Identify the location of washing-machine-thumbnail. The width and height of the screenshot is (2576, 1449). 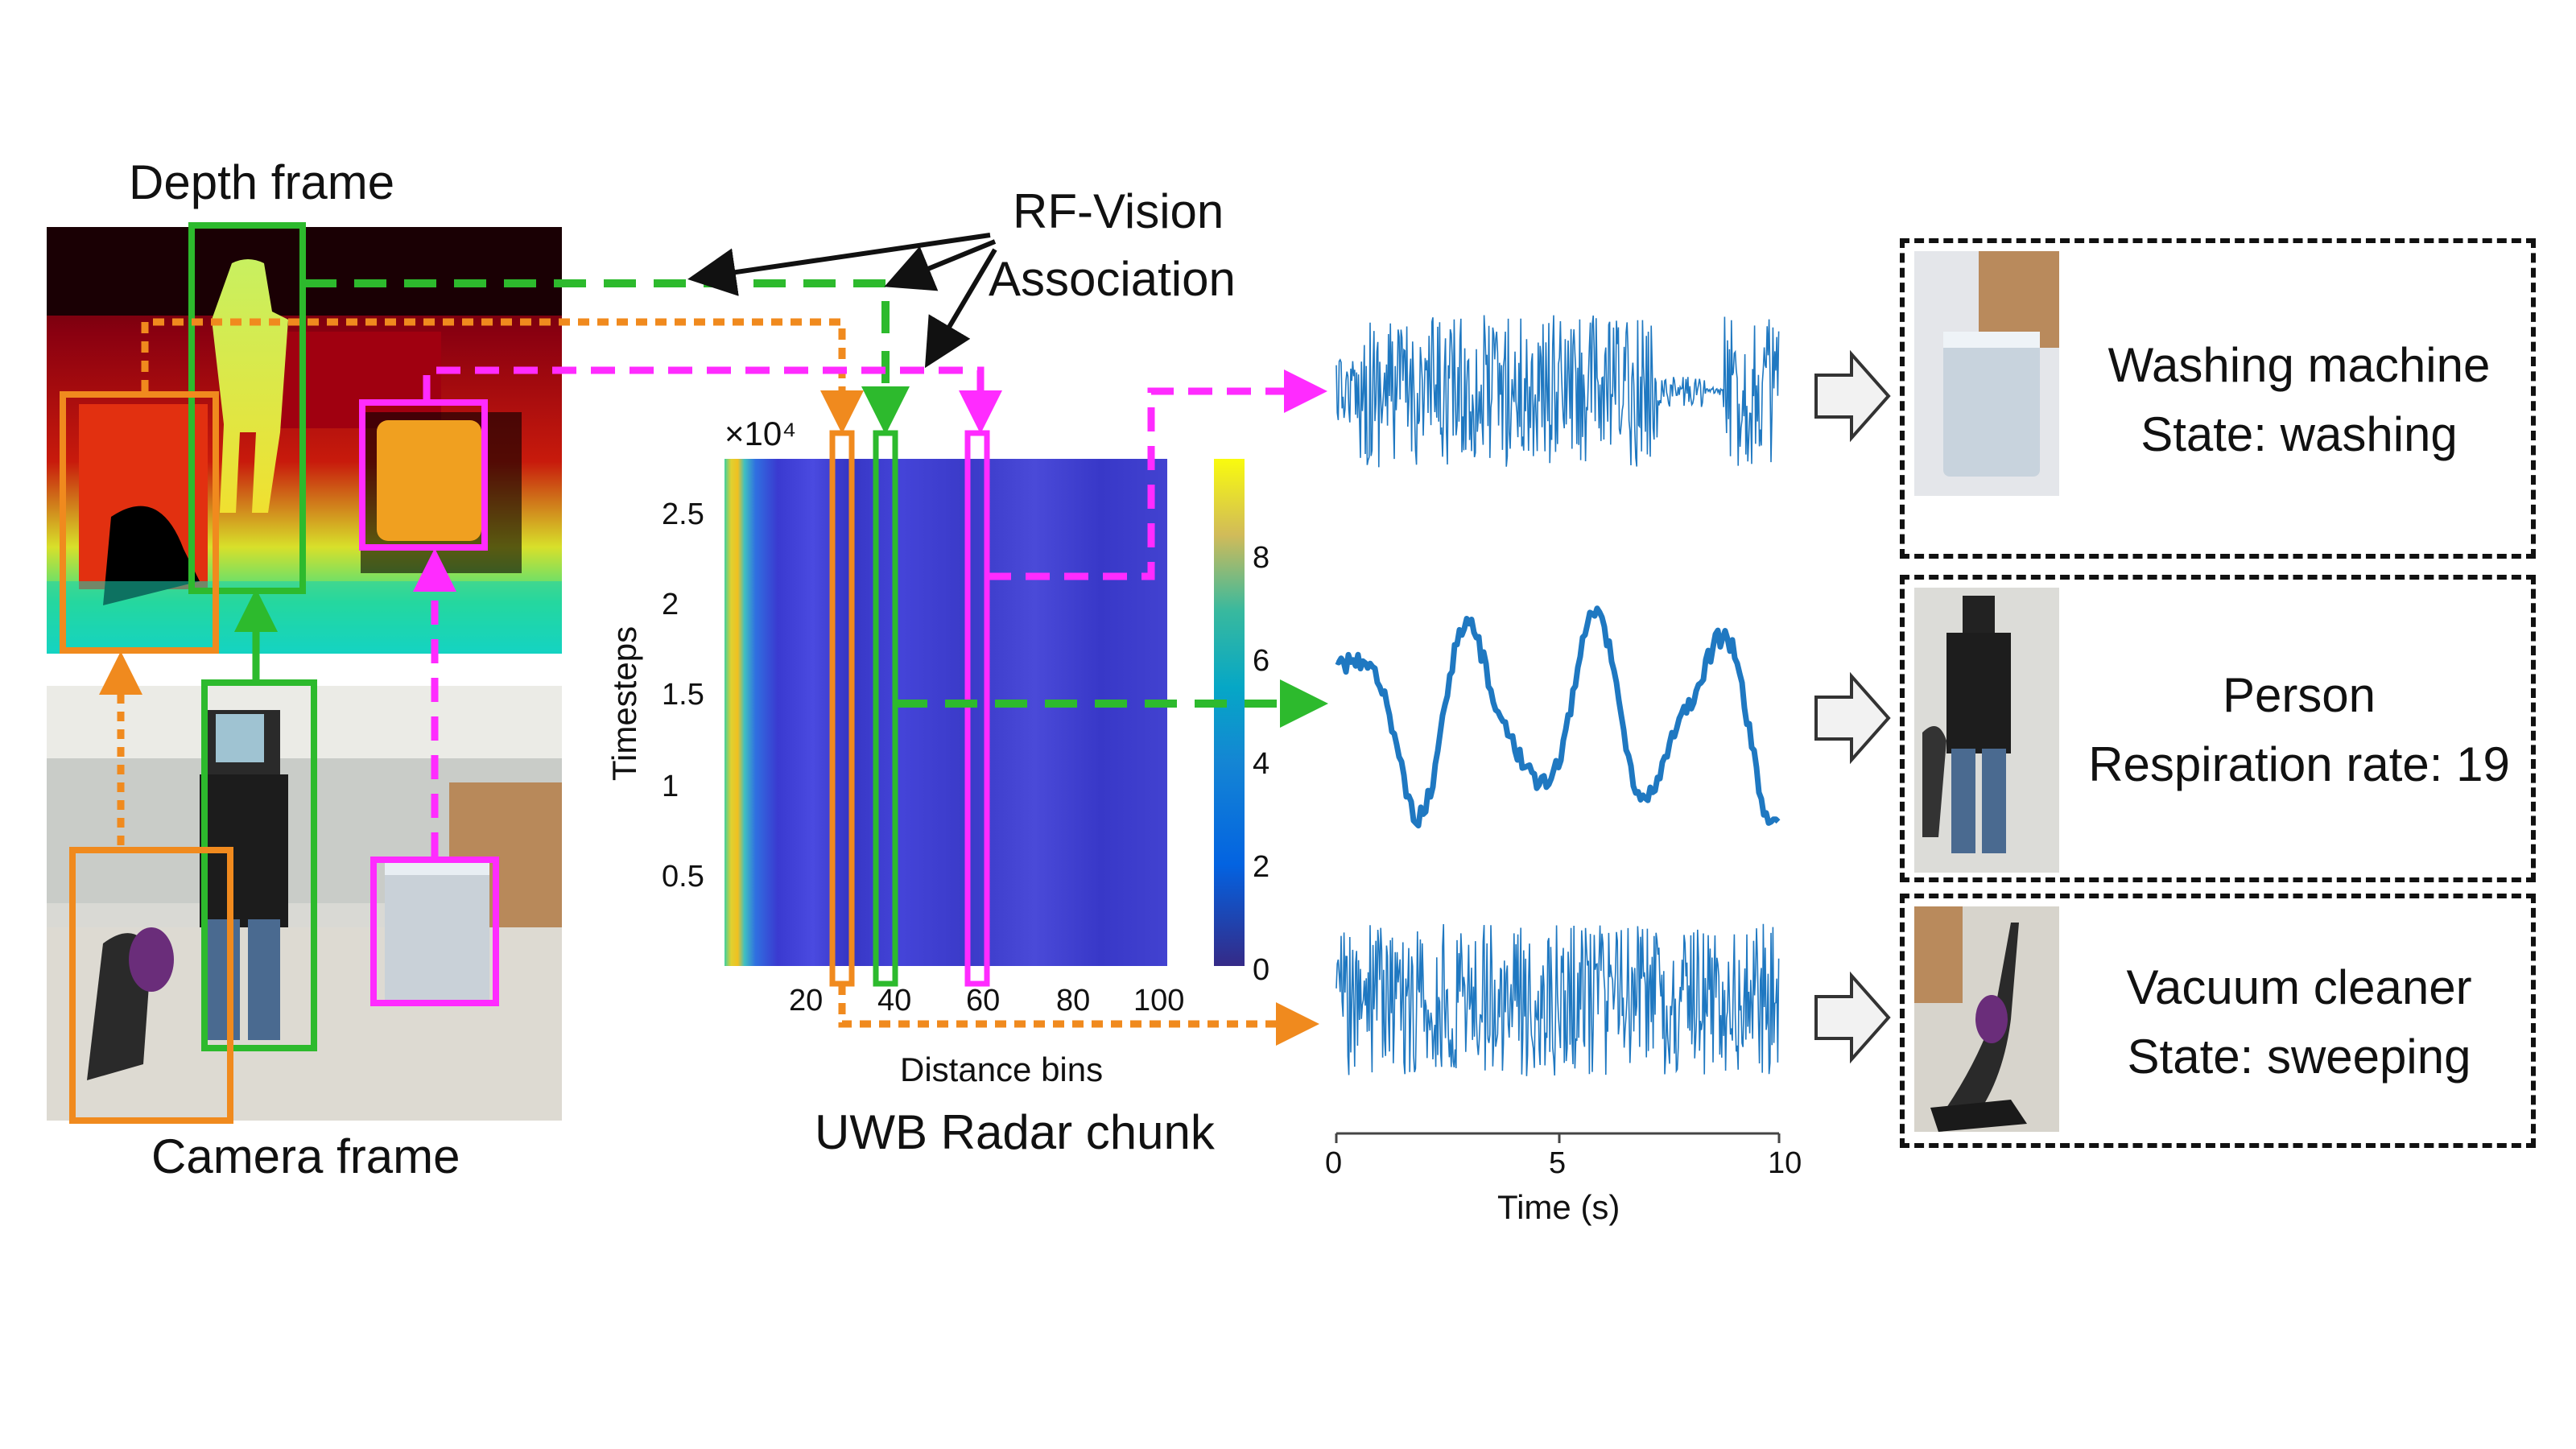
(1986, 373).